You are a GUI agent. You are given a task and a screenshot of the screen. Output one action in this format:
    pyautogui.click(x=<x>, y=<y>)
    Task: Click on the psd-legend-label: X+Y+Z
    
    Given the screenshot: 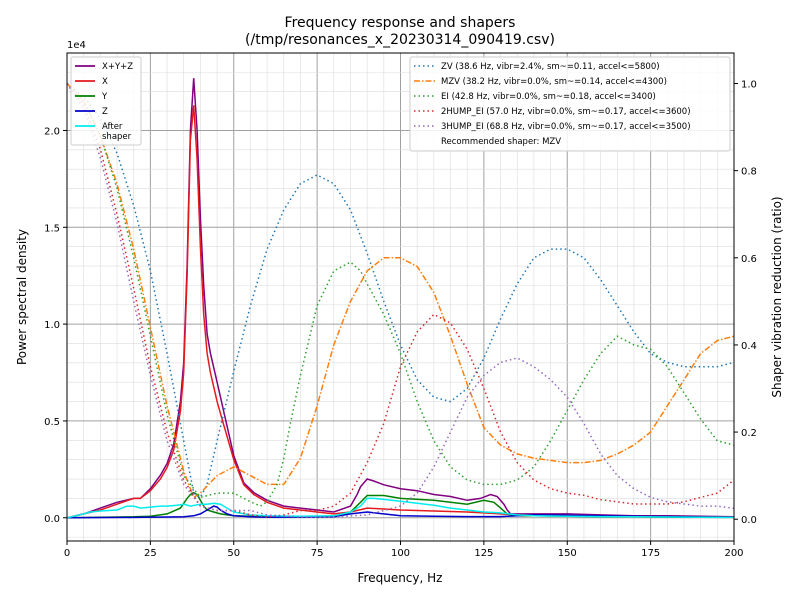 What is the action you would take?
    pyautogui.click(x=117, y=67)
    